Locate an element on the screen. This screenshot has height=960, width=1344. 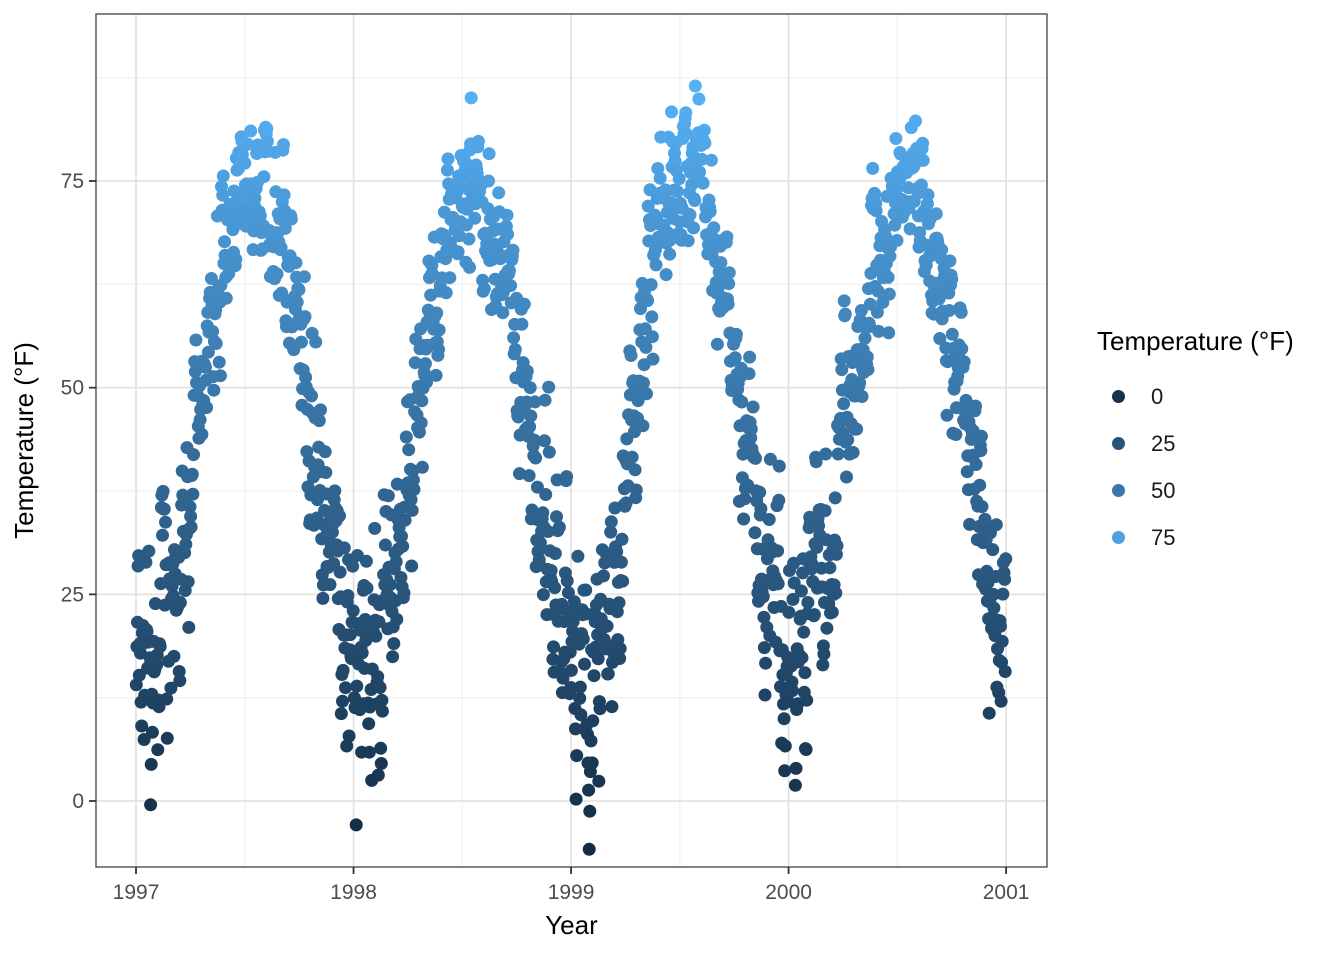
y-tick-label: 50 is located at coordinates (72, 388).